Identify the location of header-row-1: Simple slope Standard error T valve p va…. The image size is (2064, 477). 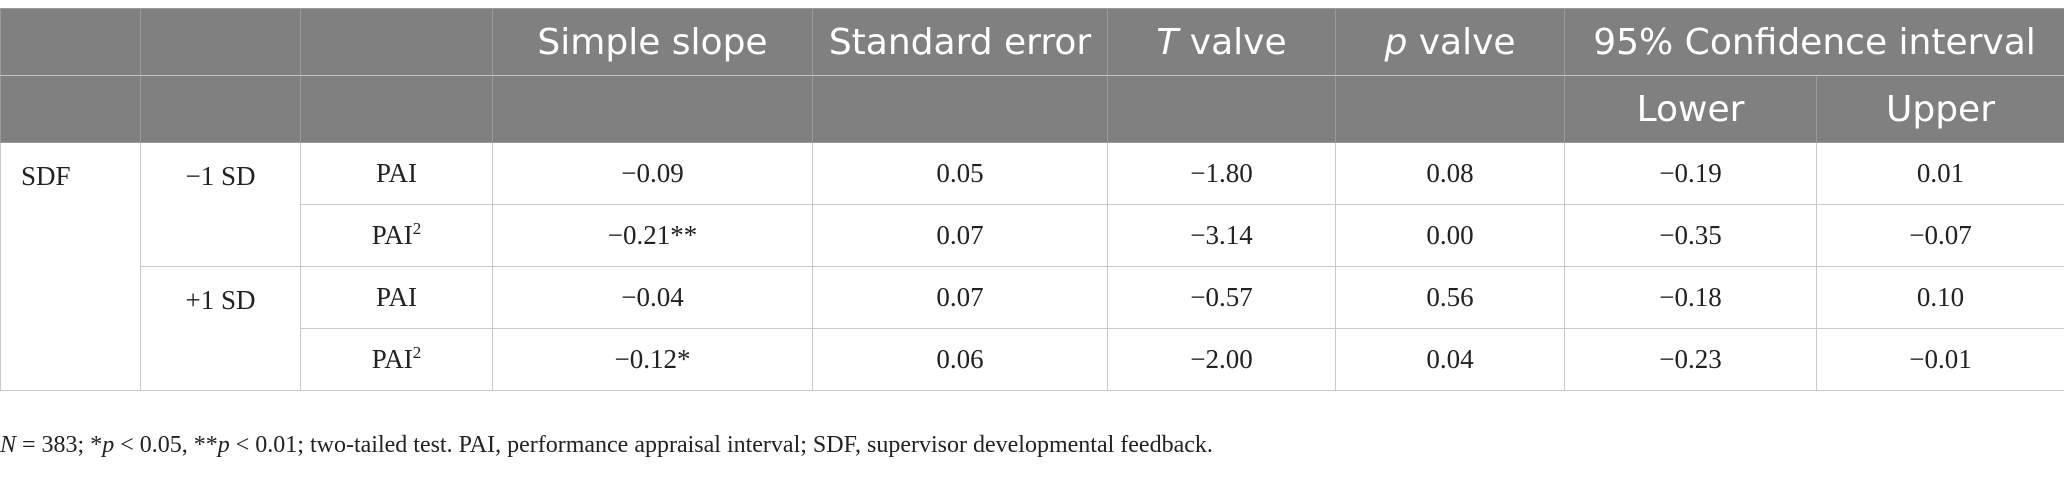
(1032, 42).